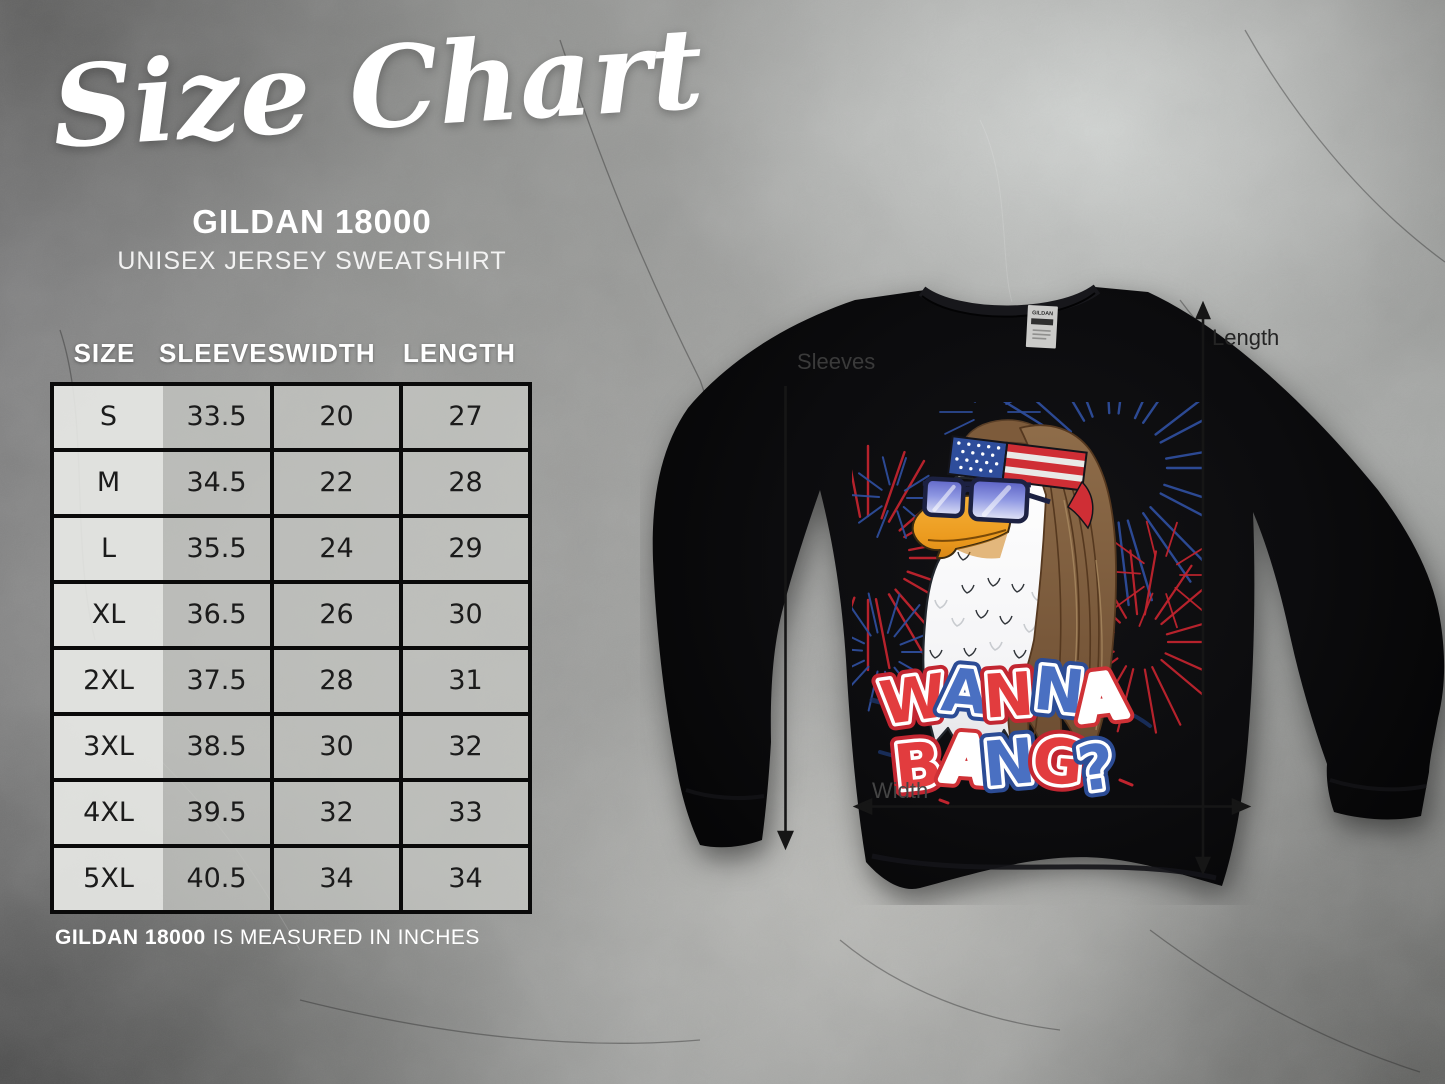  What do you see at coordinates (108, 615) in the screenshot?
I see `size-cell: XL` at bounding box center [108, 615].